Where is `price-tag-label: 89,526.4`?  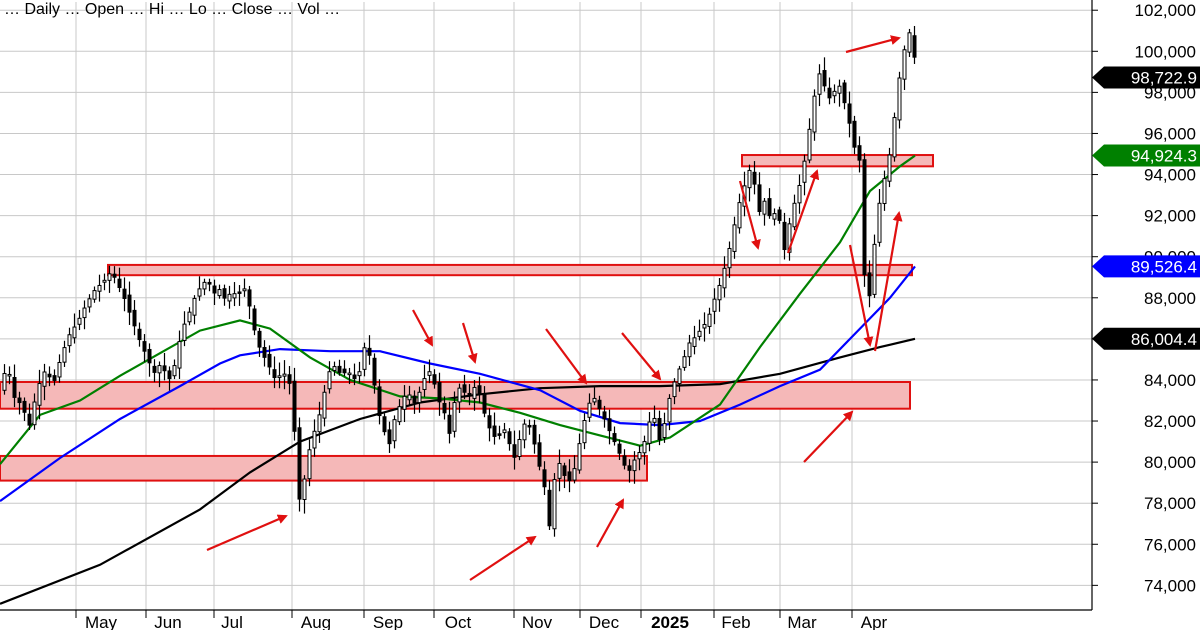 price-tag-label: 89,526.4 is located at coordinates (1164, 266).